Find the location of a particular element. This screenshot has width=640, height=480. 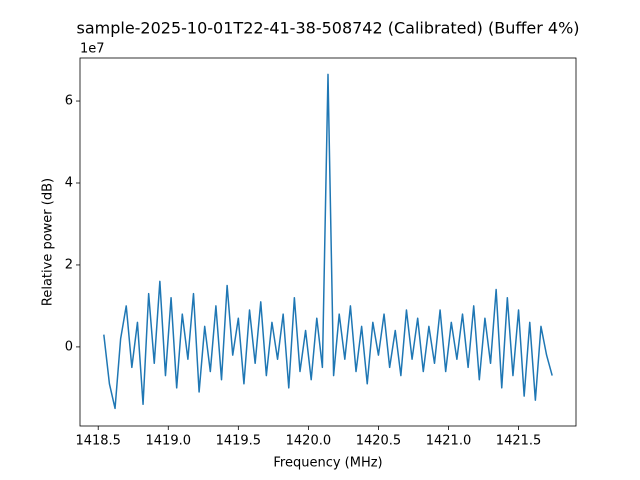

x-tick-label: 1419.5 is located at coordinates (239, 441).